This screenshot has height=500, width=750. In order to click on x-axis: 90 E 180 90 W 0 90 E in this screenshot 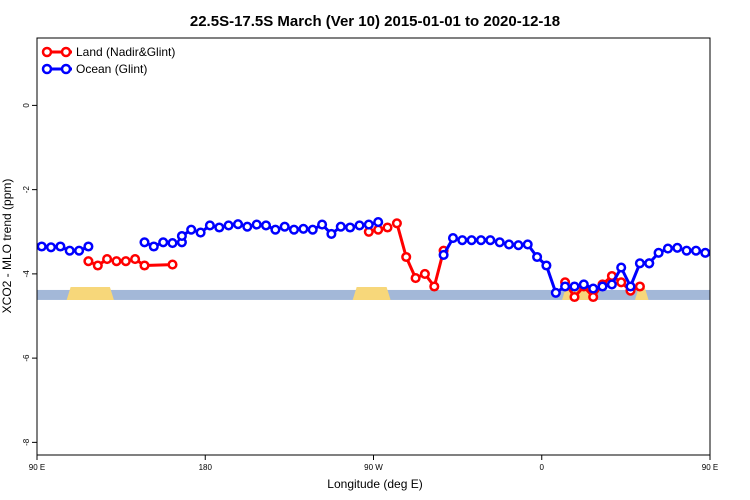, I will do `click(373, 463)`.